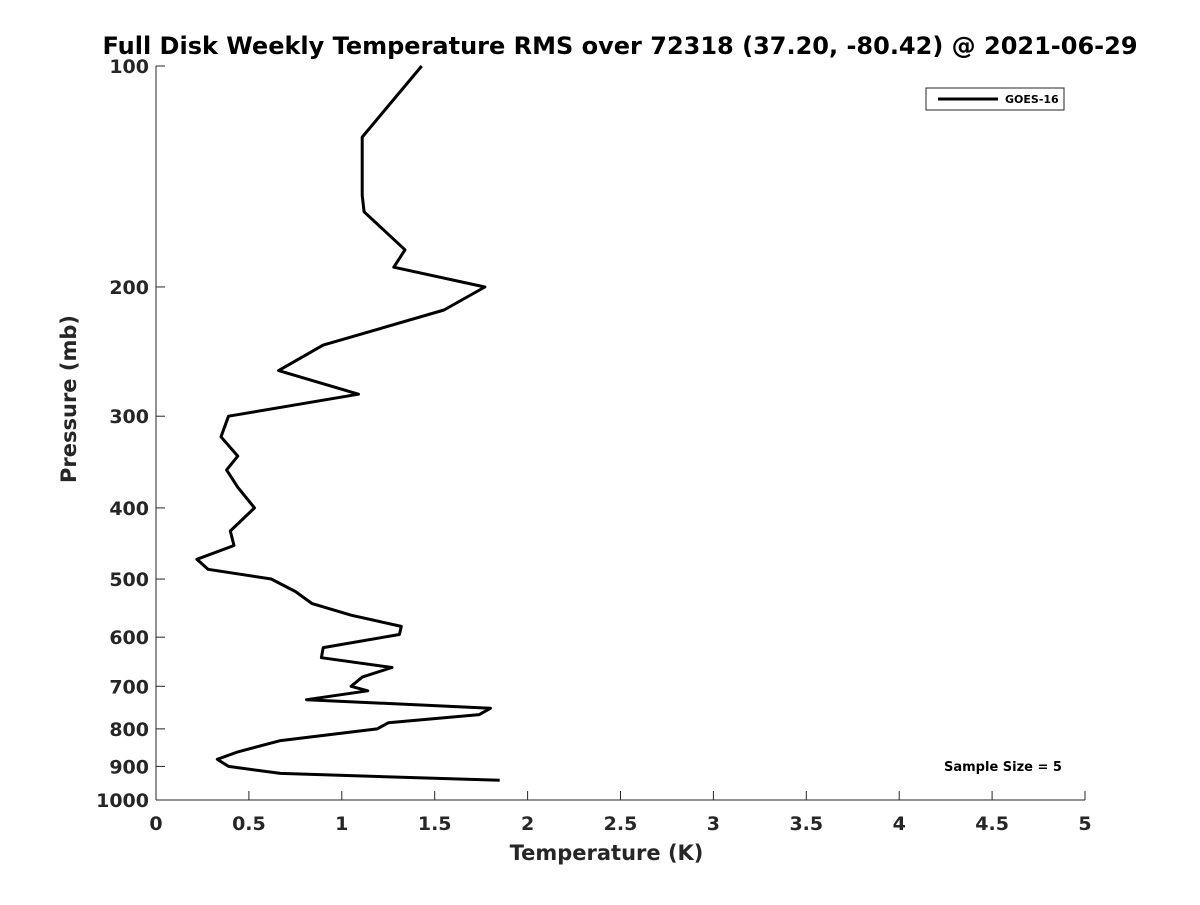 The image size is (1200, 905). I want to click on x-tick-label: 1.5, so click(435, 824).